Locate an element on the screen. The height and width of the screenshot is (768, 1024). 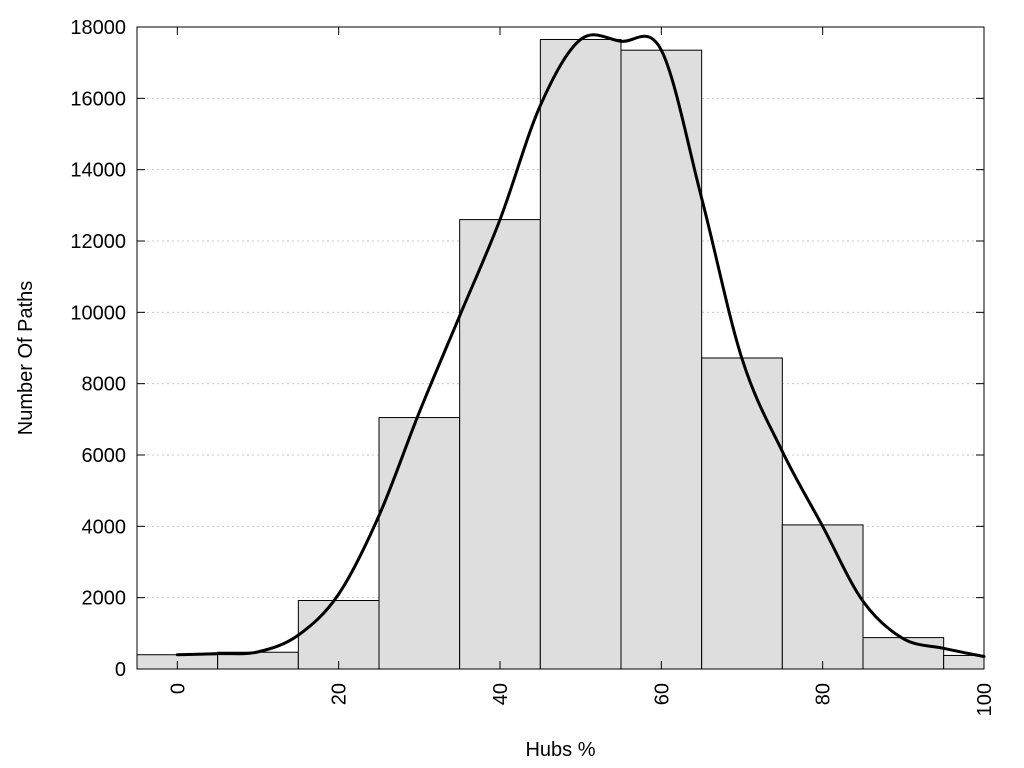
y-tick-label: 2000 is located at coordinates (104, 599).